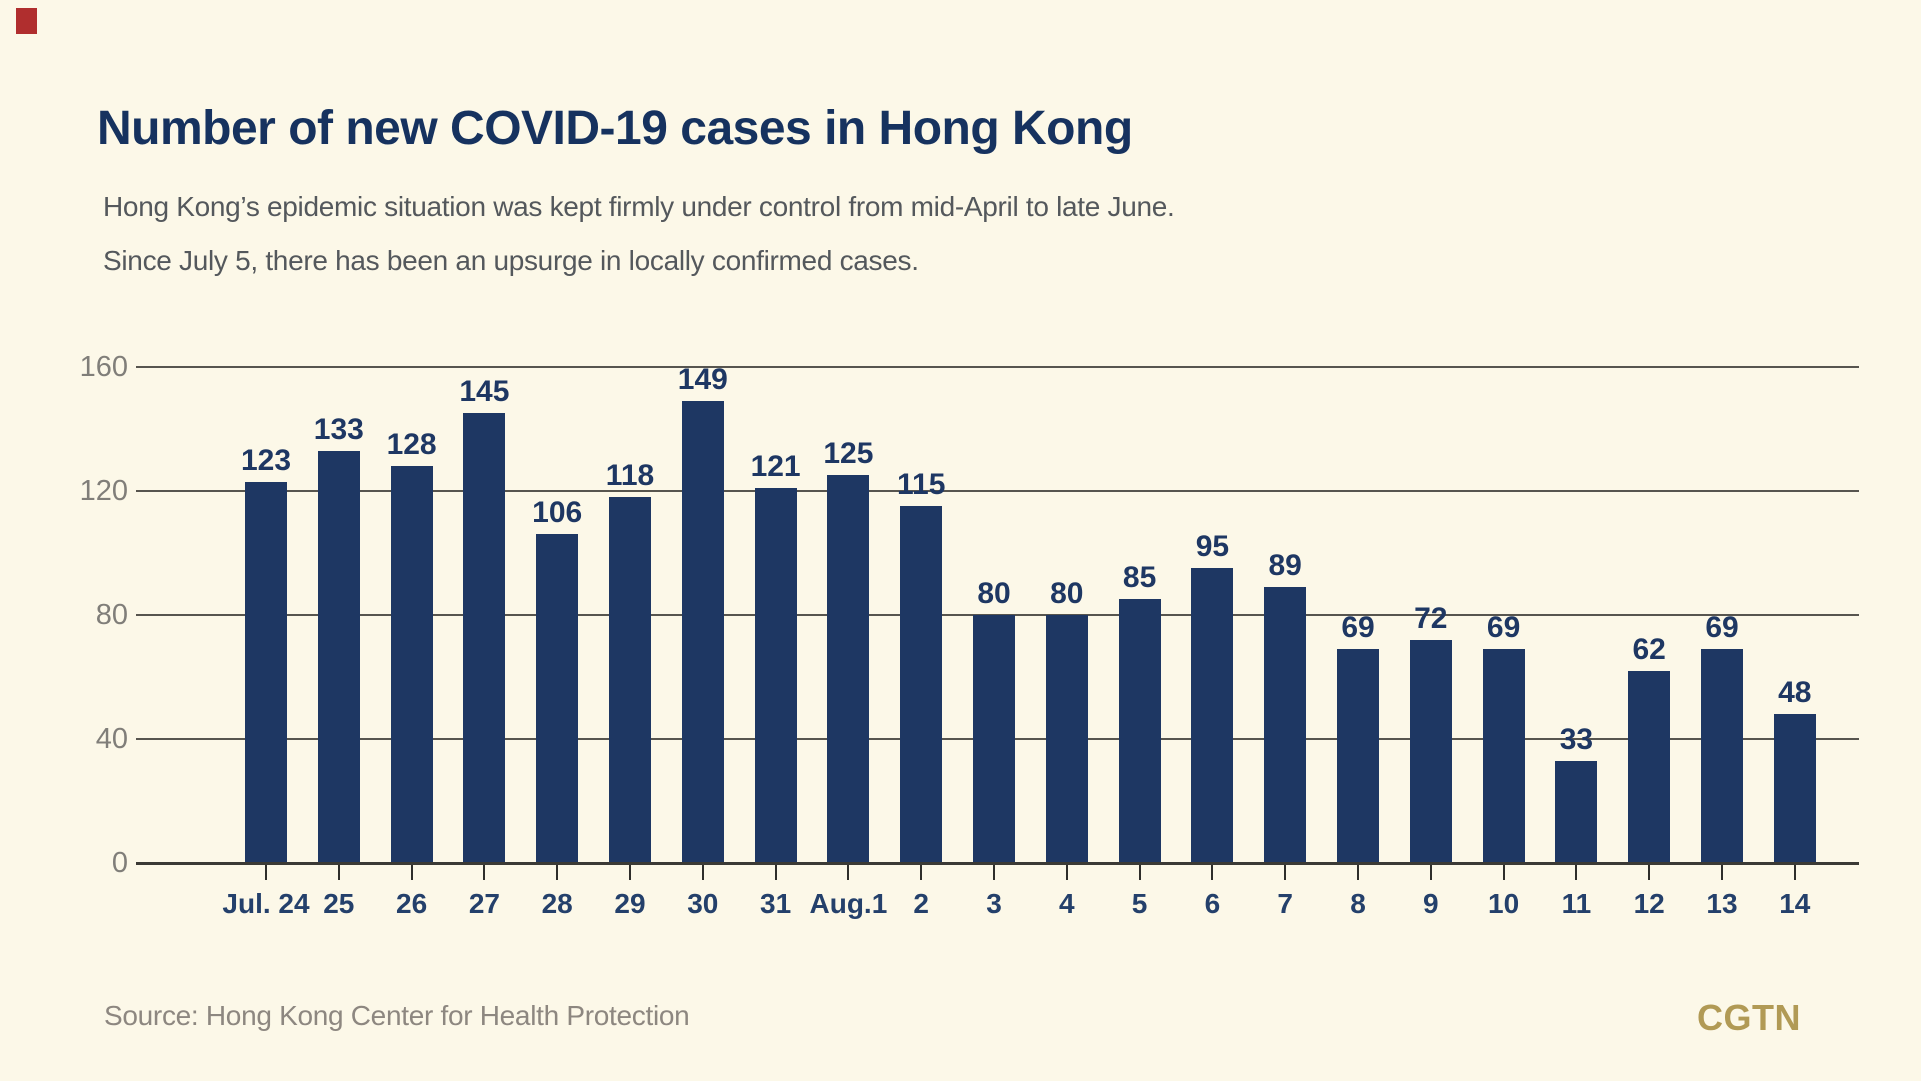  I want to click on bar-value-6: 95, so click(1212, 546).